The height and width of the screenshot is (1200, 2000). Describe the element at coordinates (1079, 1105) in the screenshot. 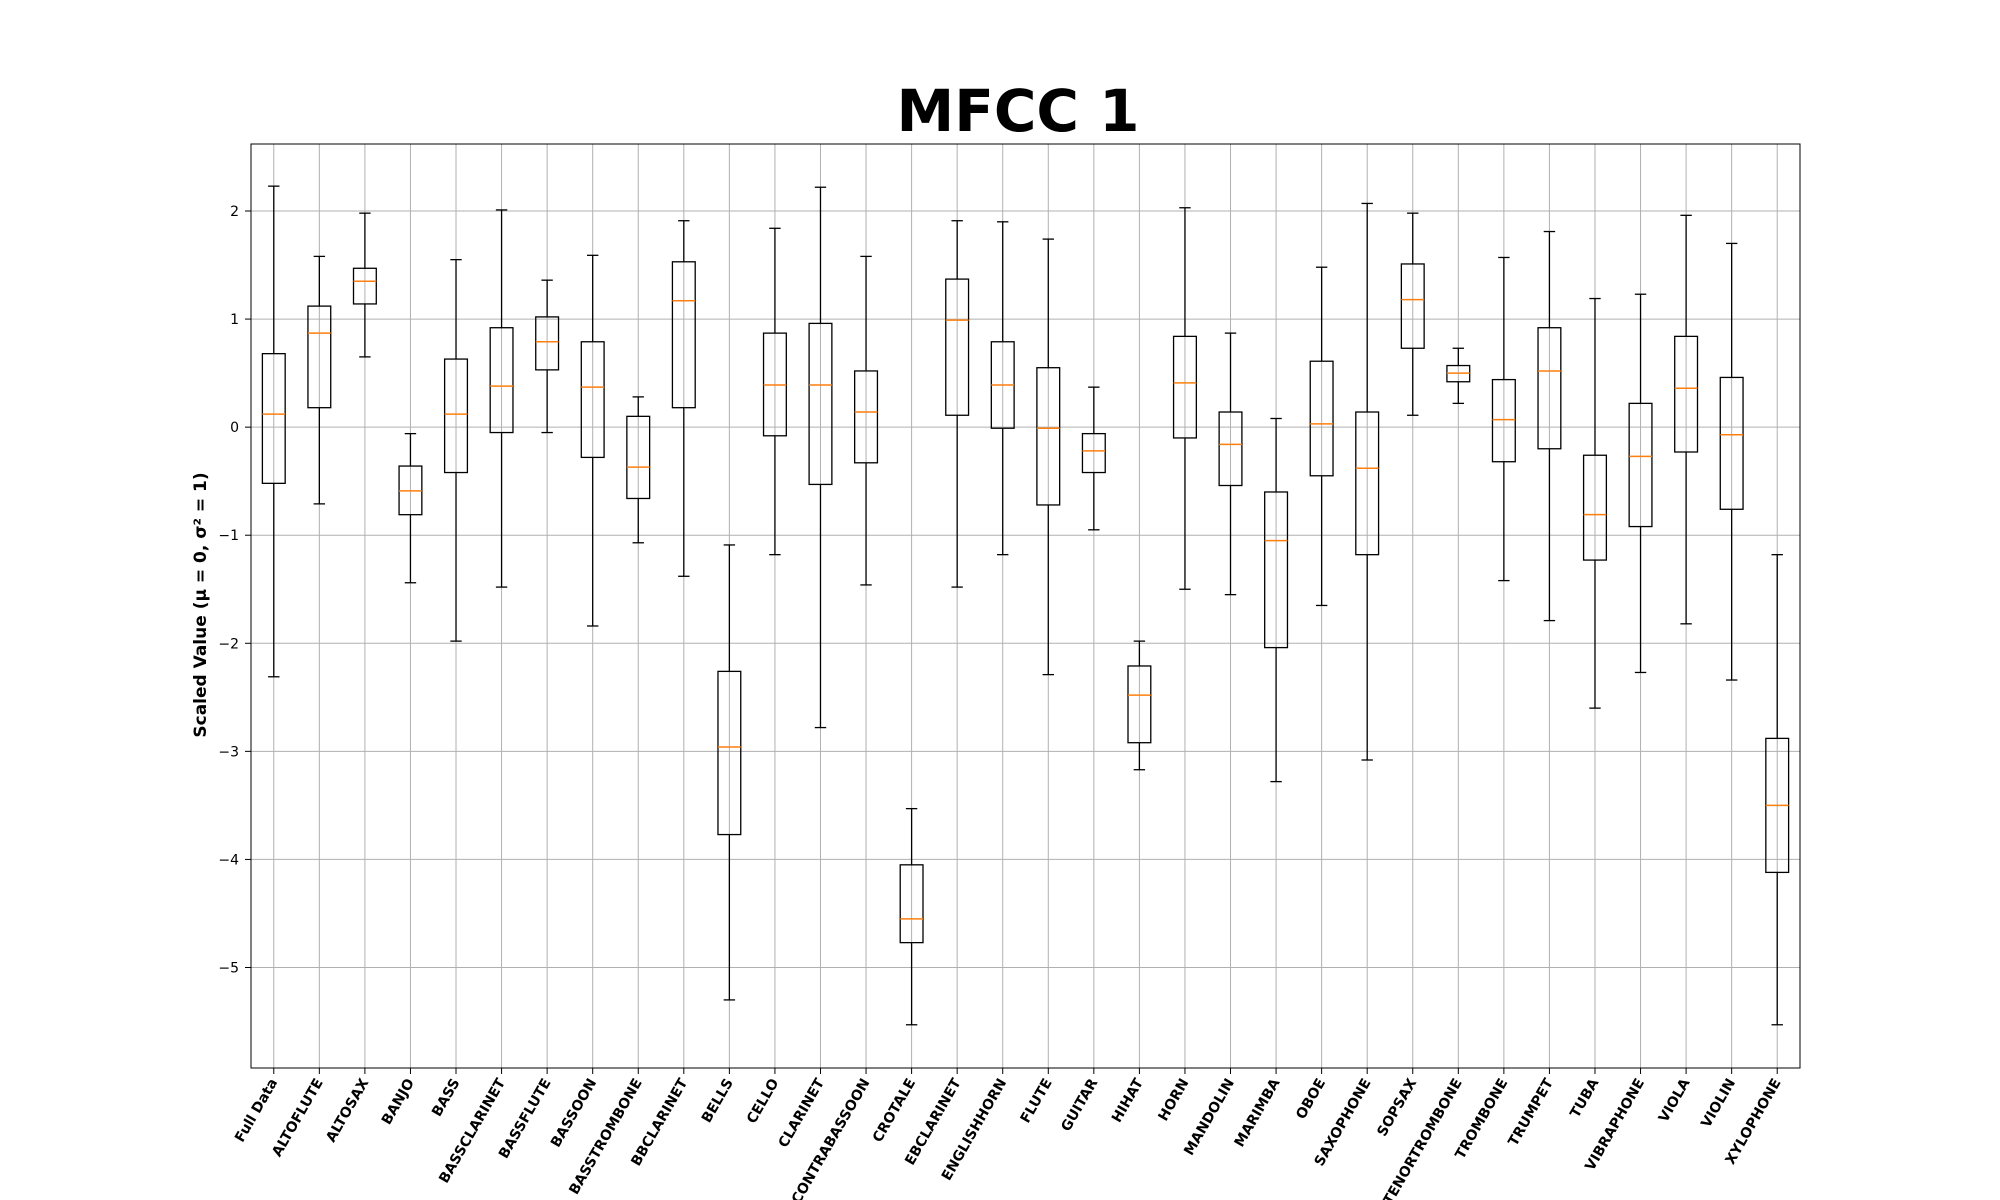

I see `x-tick-label: GUITAR` at that location.